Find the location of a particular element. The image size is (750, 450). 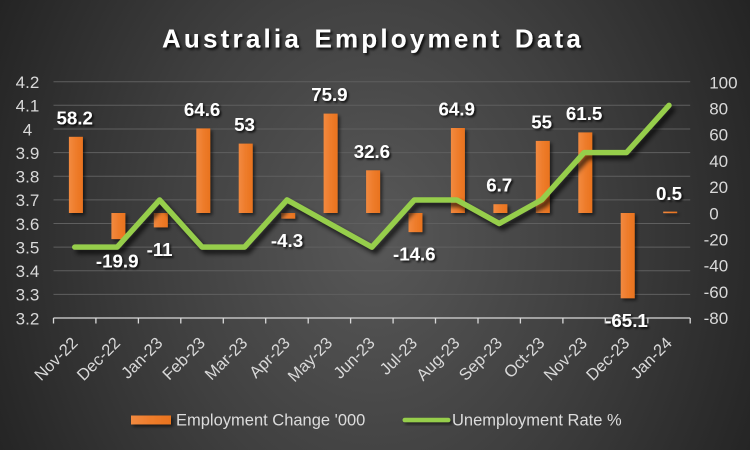

svg-text: -60 is located at coordinates (716, 292).